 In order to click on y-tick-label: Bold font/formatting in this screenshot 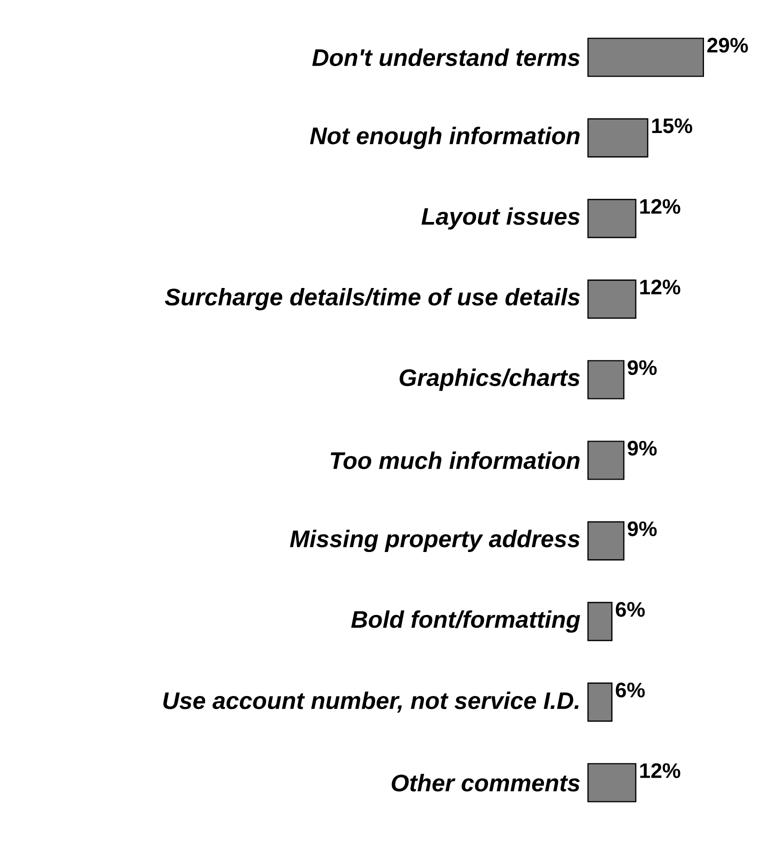, I will do `click(465, 621)`.